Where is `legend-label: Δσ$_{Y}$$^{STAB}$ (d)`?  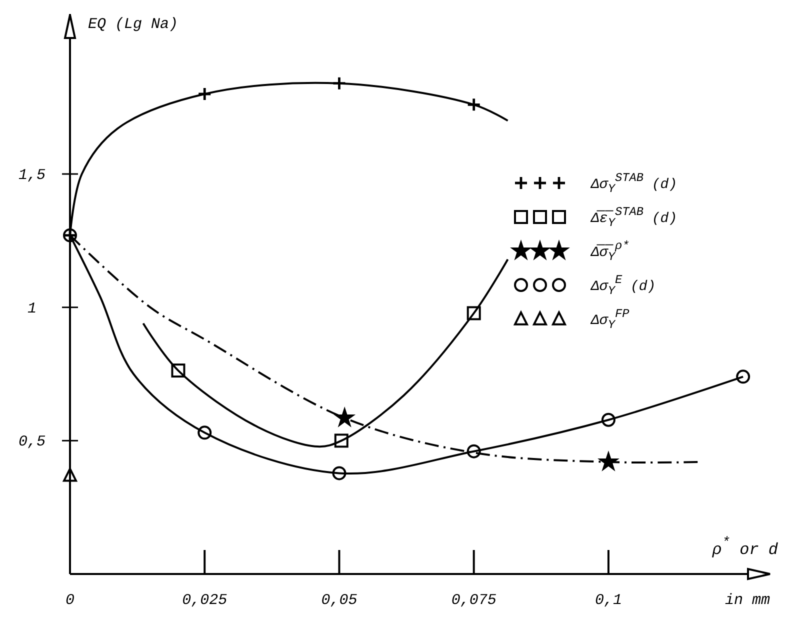
legend-label: Δσ$_{Y}$$^{STAB}$ (d) is located at coordinates (634, 183).